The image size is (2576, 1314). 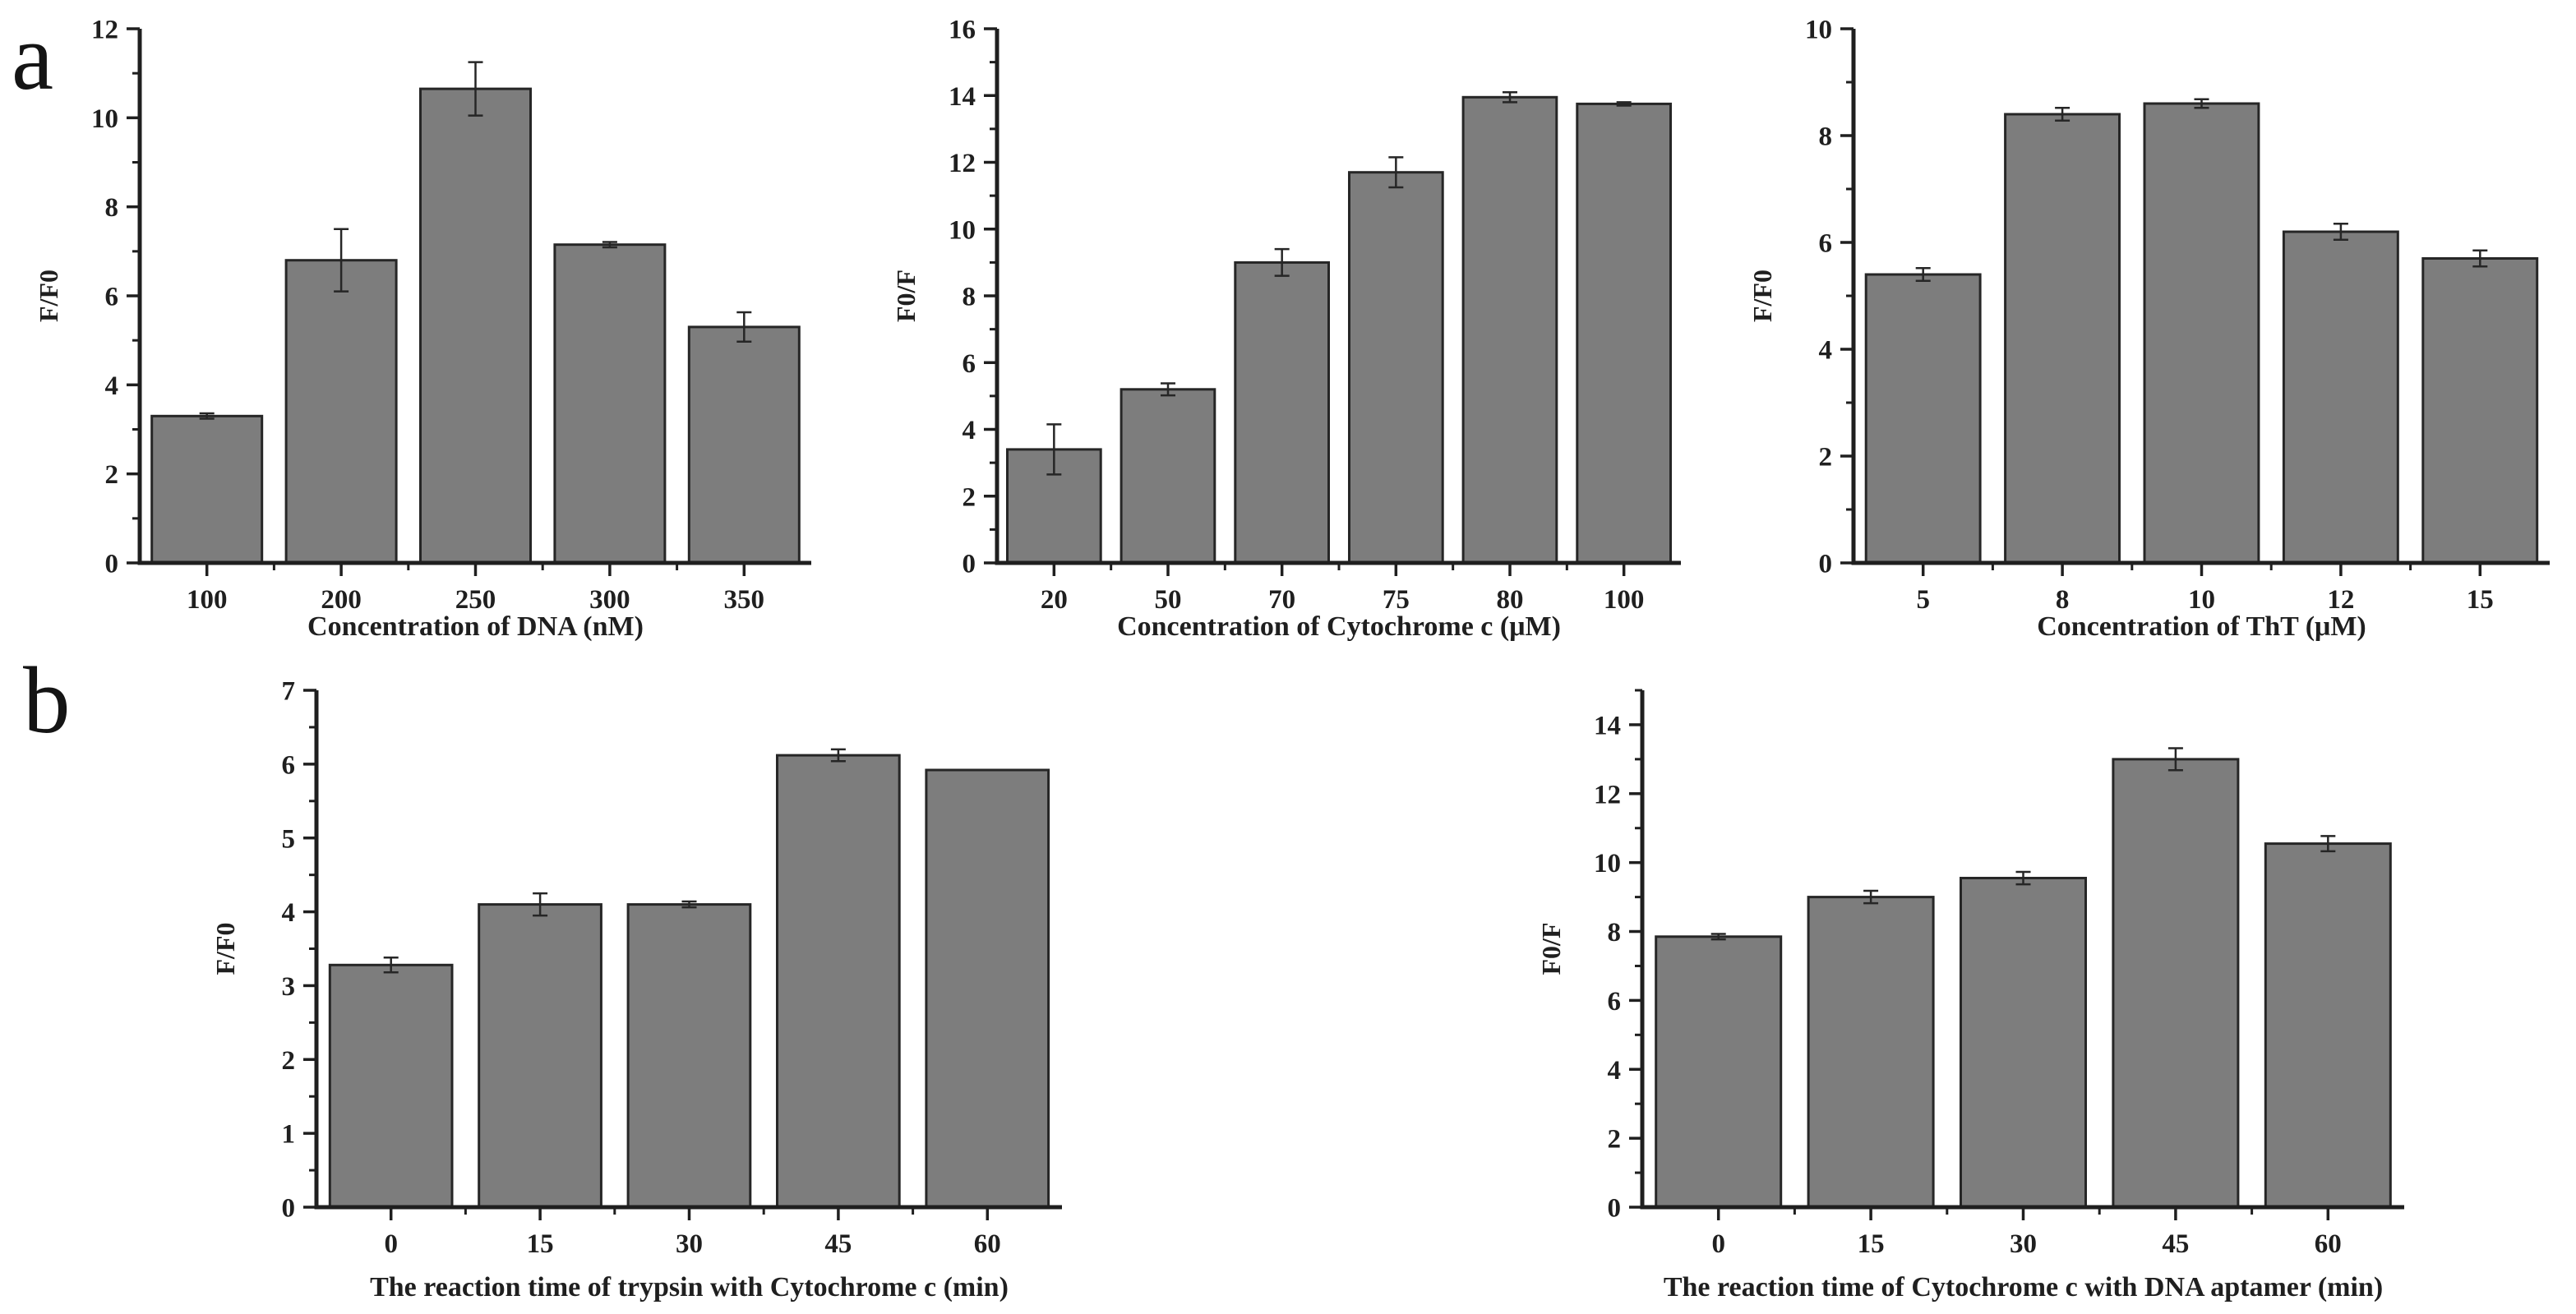 What do you see at coordinates (1510, 600) in the screenshot?
I see `x-tick-label: 80` at bounding box center [1510, 600].